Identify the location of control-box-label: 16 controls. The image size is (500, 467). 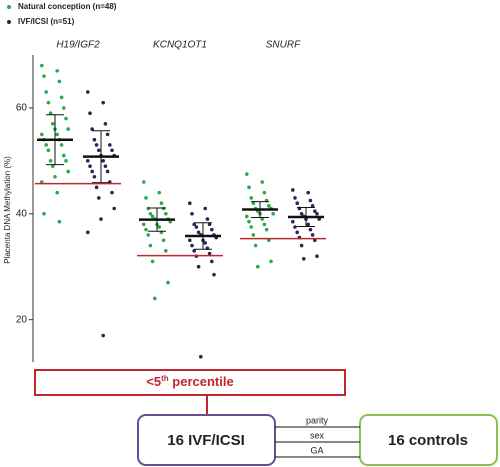
(428, 440).